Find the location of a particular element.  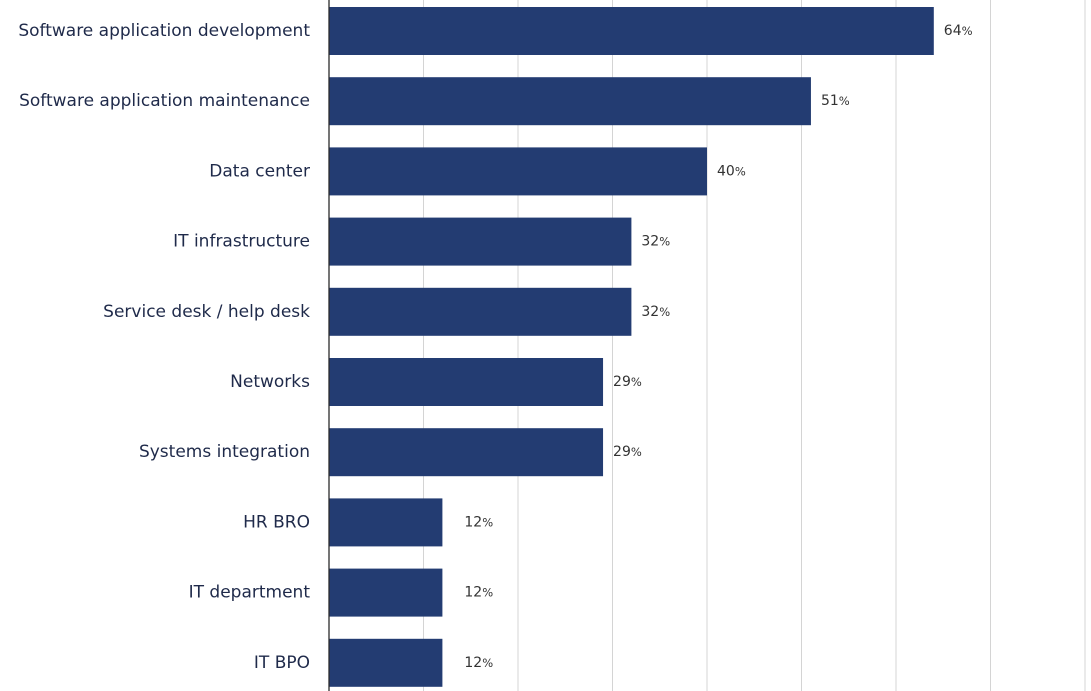

value-unit-3: % is located at coordinates (664, 242).